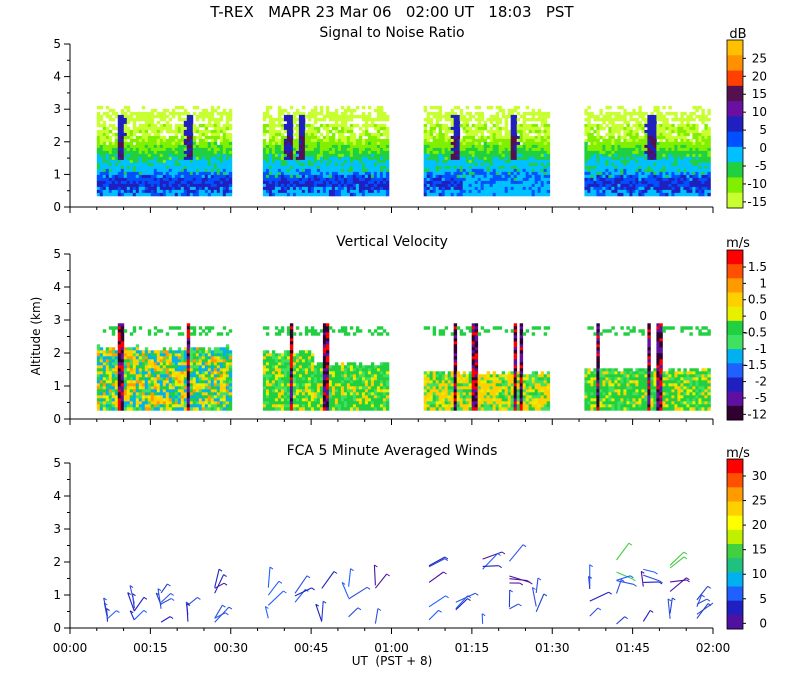 Image resolution: width=800 pixels, height=700 pixels. What do you see at coordinates (57, 109) in the screenshot?
I see `snr-y-tick-label: 3` at bounding box center [57, 109].